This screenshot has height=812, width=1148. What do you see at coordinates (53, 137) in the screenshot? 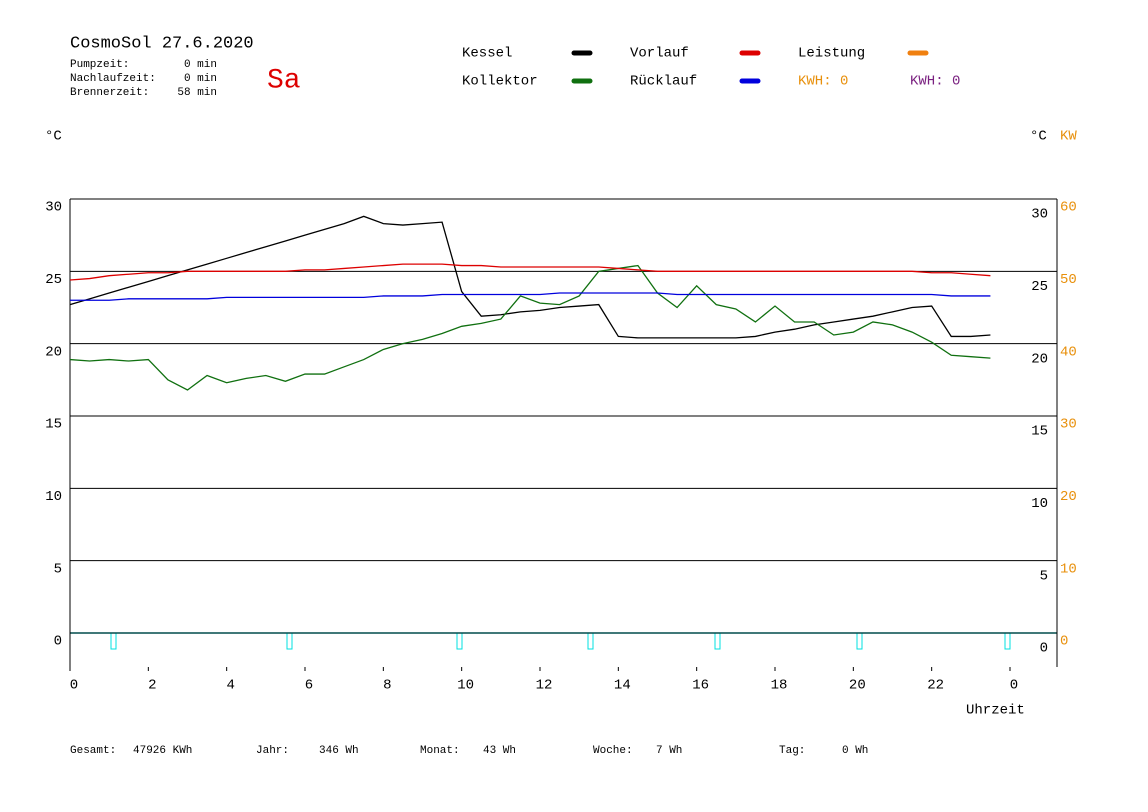
I see `y-axis-label: °C` at bounding box center [53, 137].